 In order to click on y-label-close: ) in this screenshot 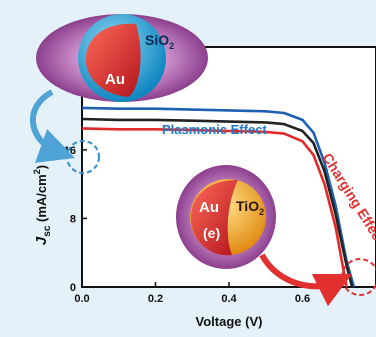, I will do `click(41, 167)`.